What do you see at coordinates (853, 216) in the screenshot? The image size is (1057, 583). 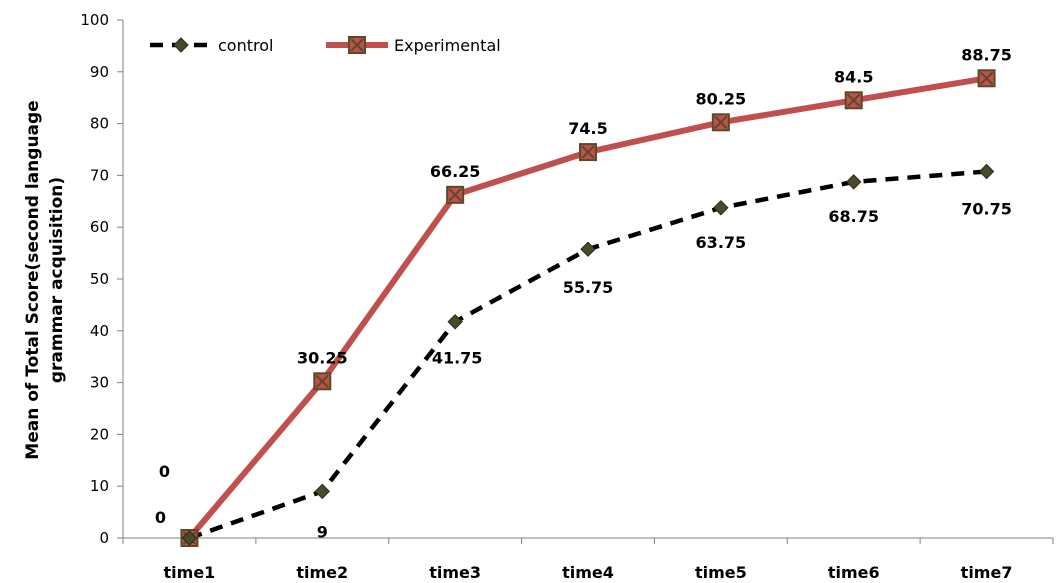 I see `data-label-control-time6: 68.75` at bounding box center [853, 216].